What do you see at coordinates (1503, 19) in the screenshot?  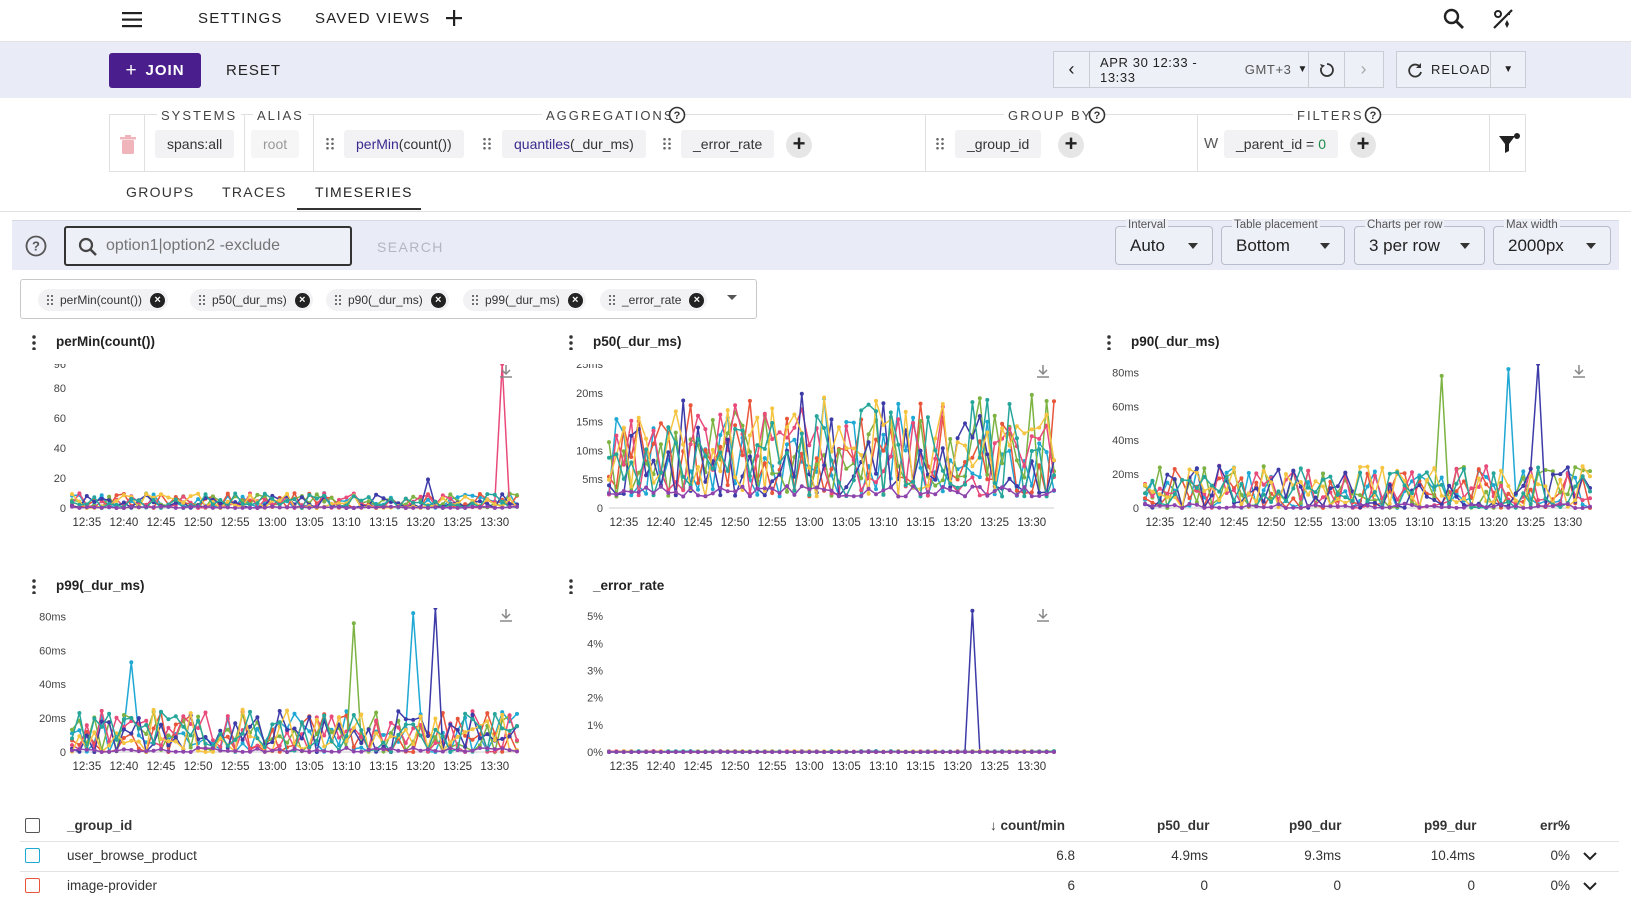 I see `theme-toggle-icon` at bounding box center [1503, 19].